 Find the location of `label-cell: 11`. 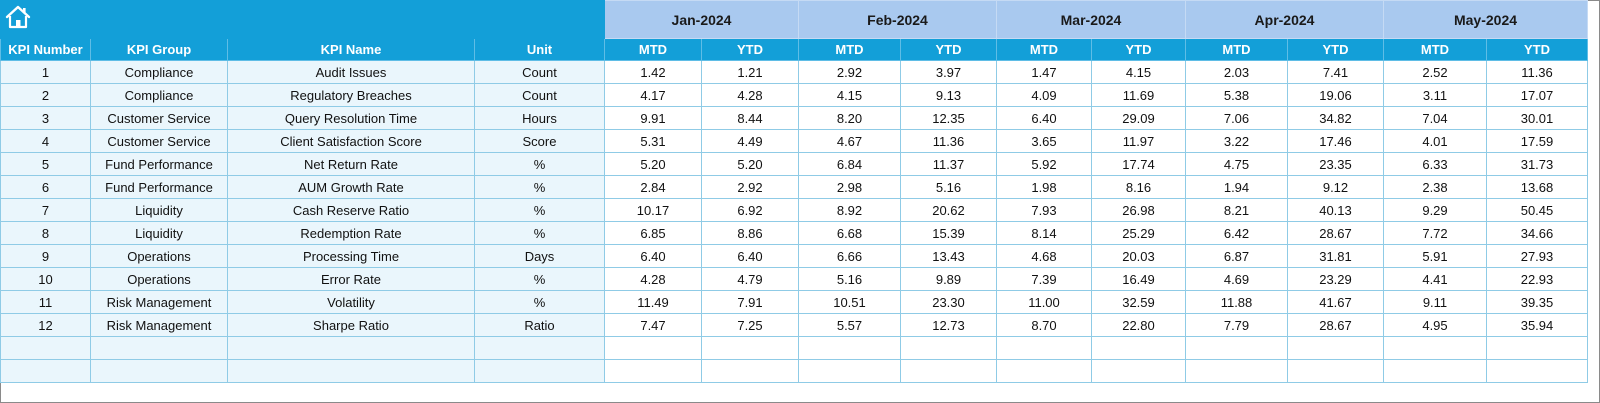

label-cell: 11 is located at coordinates (45, 302).